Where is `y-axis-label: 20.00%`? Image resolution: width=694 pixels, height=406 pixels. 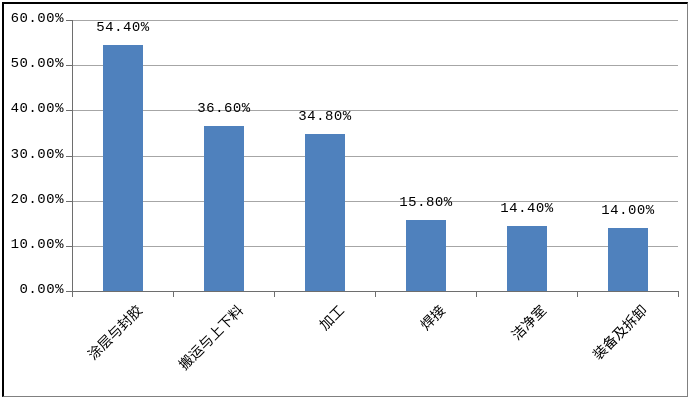
y-axis-label: 20.00% is located at coordinates (37, 199).